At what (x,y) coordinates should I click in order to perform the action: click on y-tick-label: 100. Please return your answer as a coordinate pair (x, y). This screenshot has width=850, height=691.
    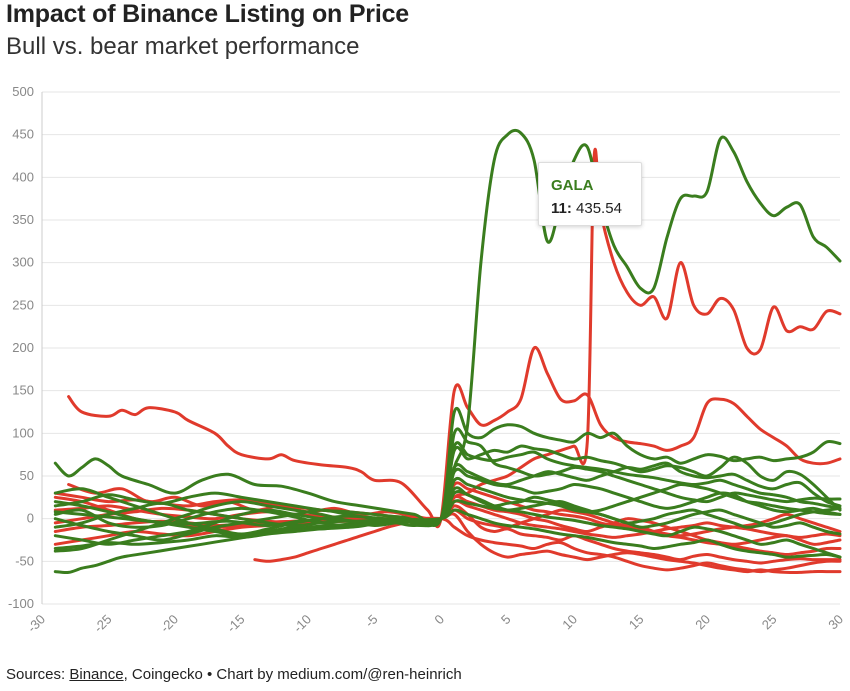
    Looking at the image, I should click on (23, 432).